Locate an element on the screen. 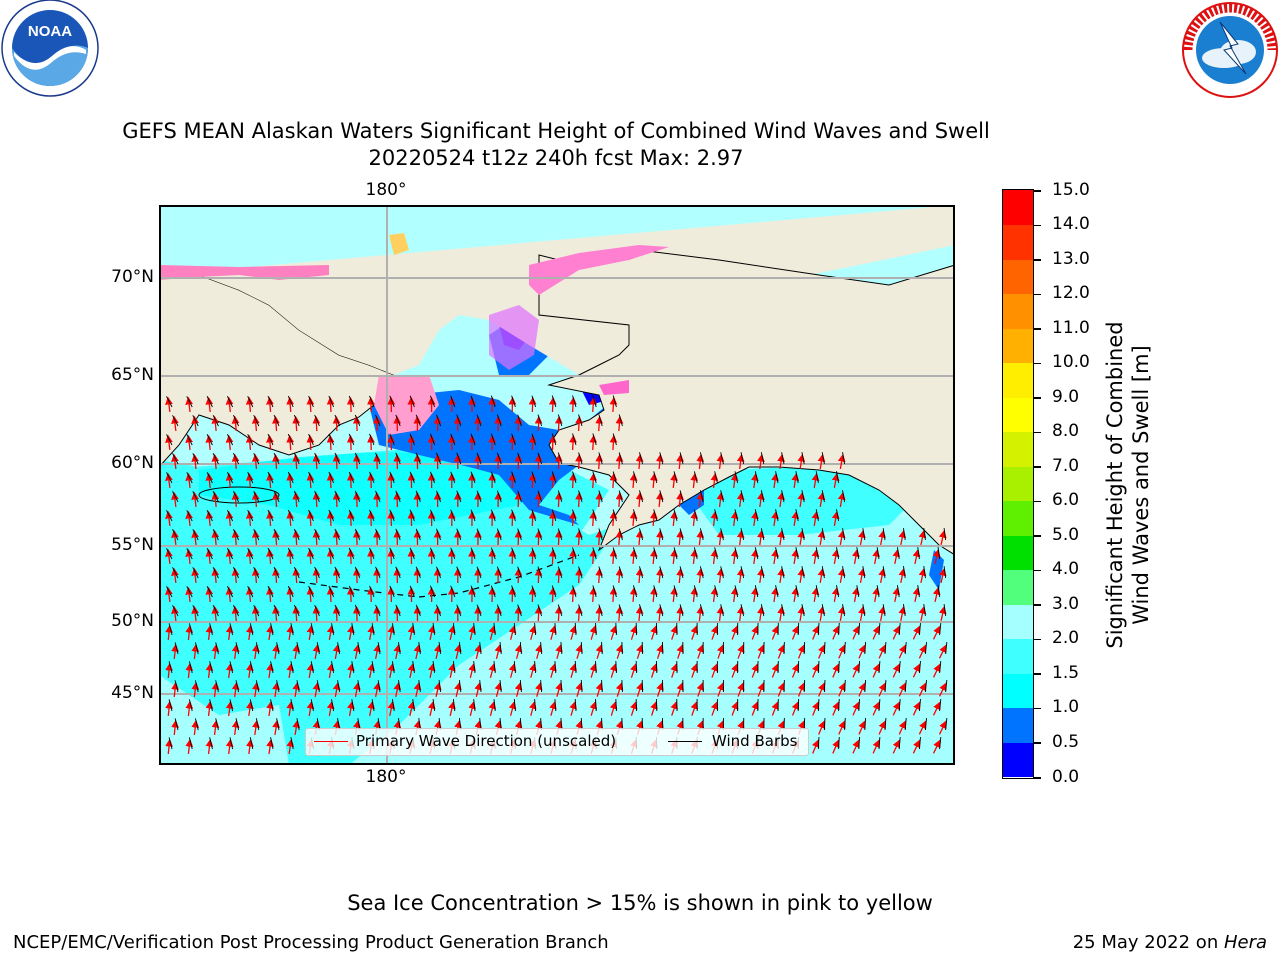 Image resolution: width=1280 pixels, height=960 pixels. colorbar is located at coordinates (1018, 484).